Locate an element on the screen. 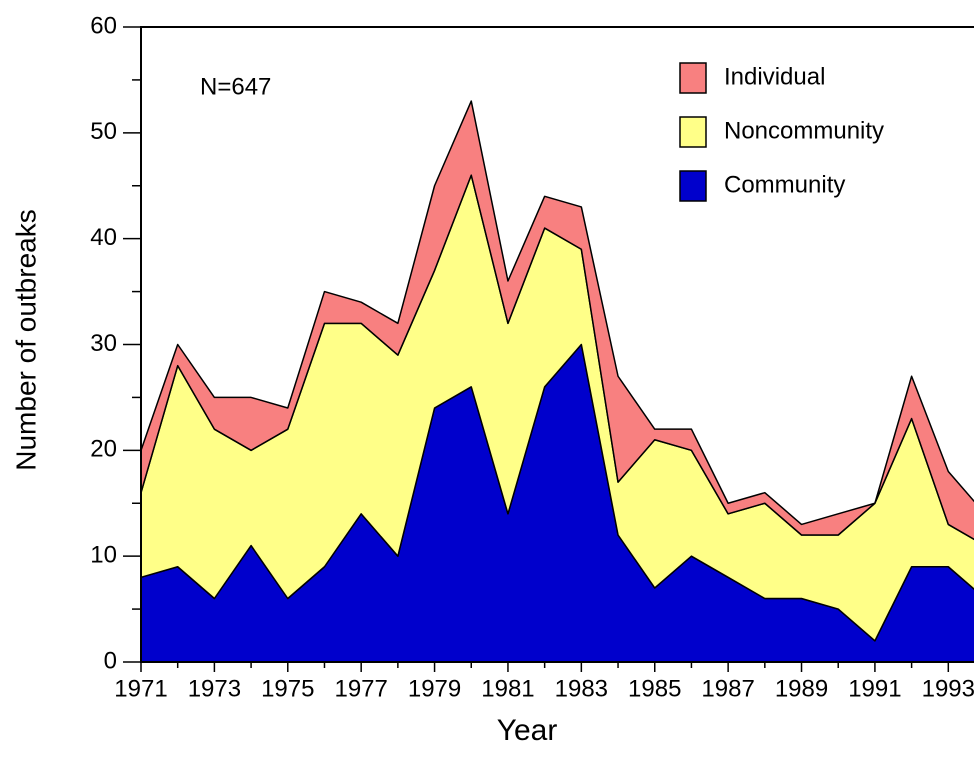 This screenshot has width=974, height=772. y-axis-label: Number of outbreaks is located at coordinates (25, 339).